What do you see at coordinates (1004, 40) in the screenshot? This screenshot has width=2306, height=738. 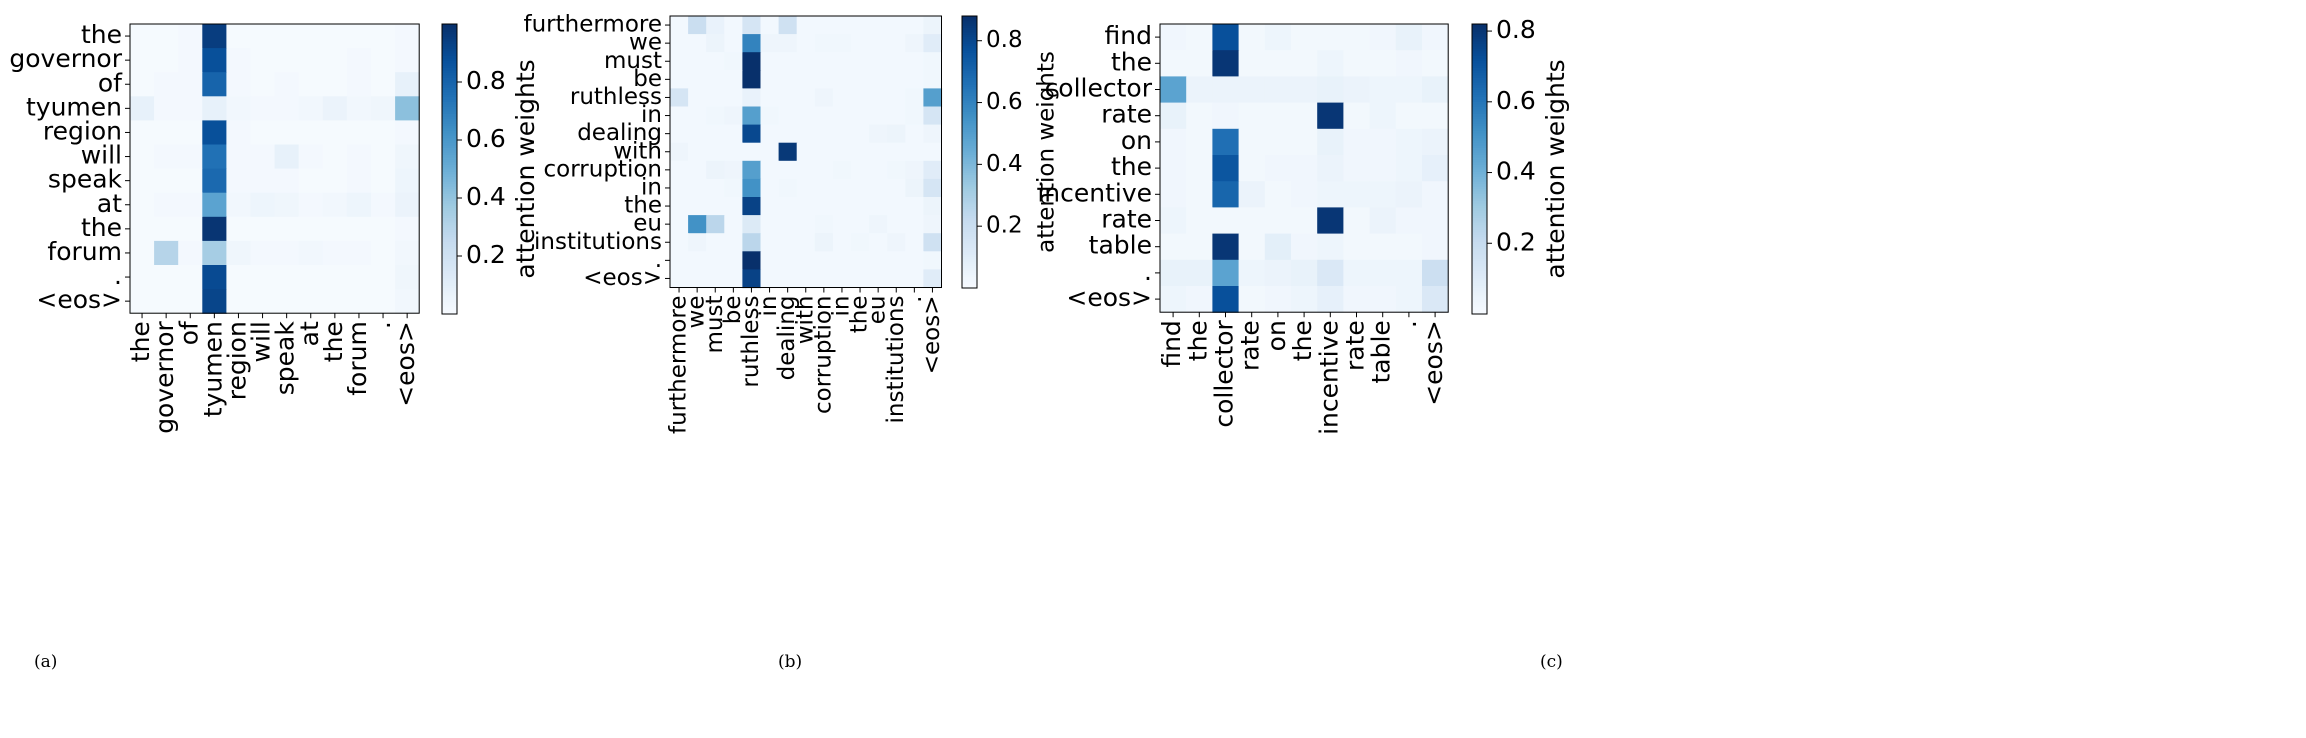 I see `colorbar-tick-label: 0.8` at bounding box center [1004, 40].